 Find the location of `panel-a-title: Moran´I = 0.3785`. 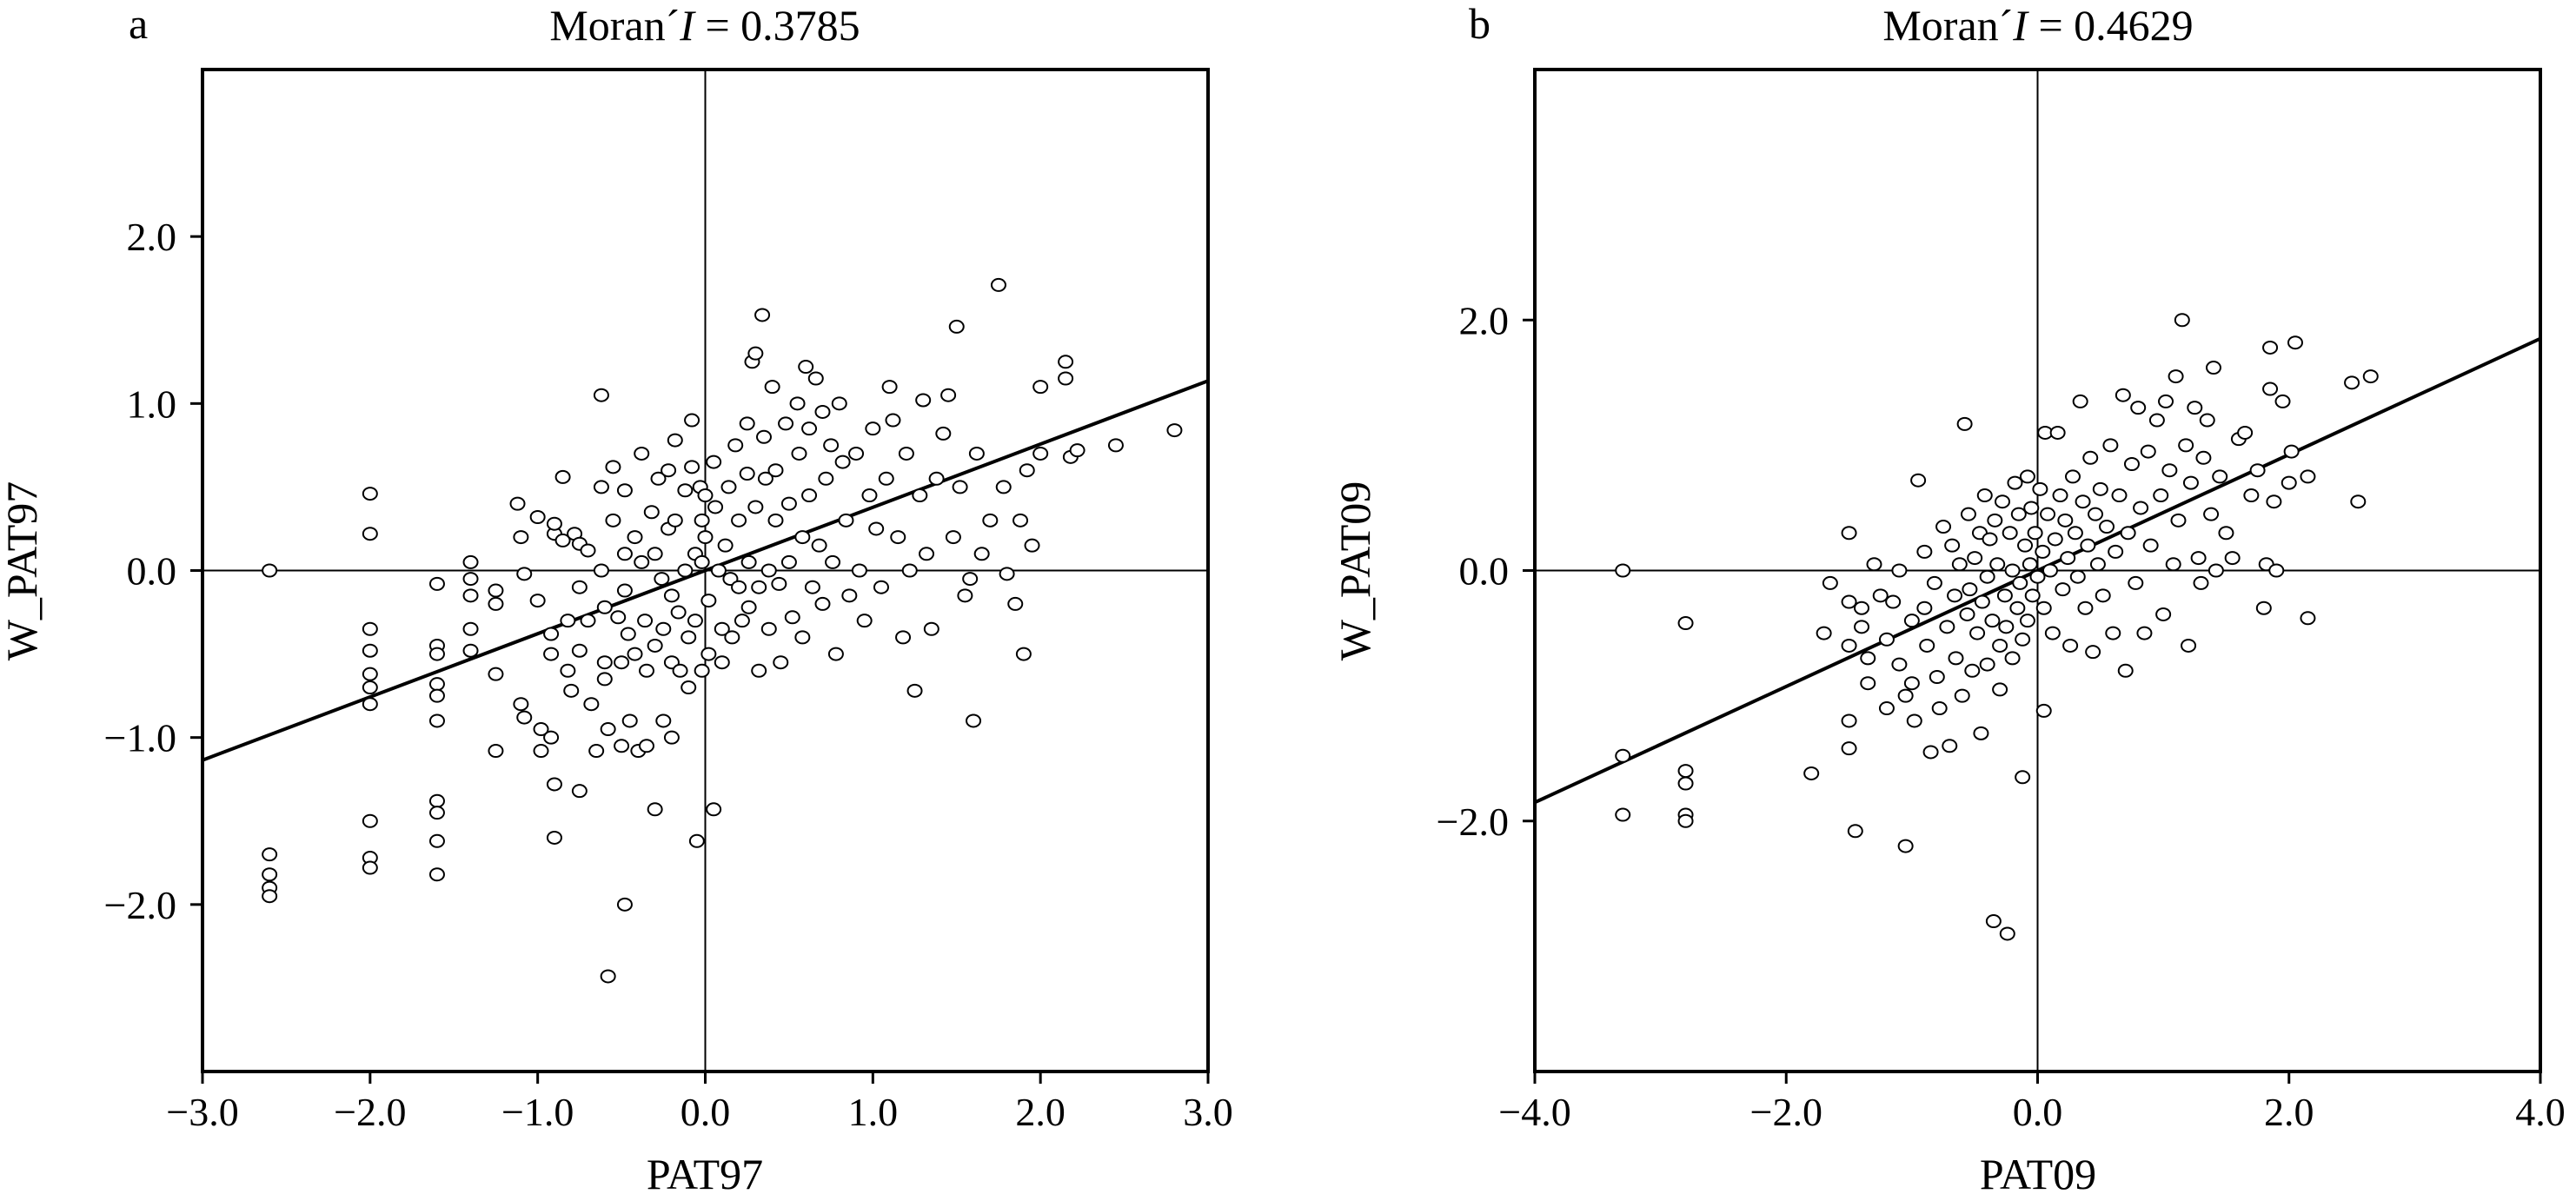

panel-a-title: Moran´I = 0.3785 is located at coordinates (704, 25).